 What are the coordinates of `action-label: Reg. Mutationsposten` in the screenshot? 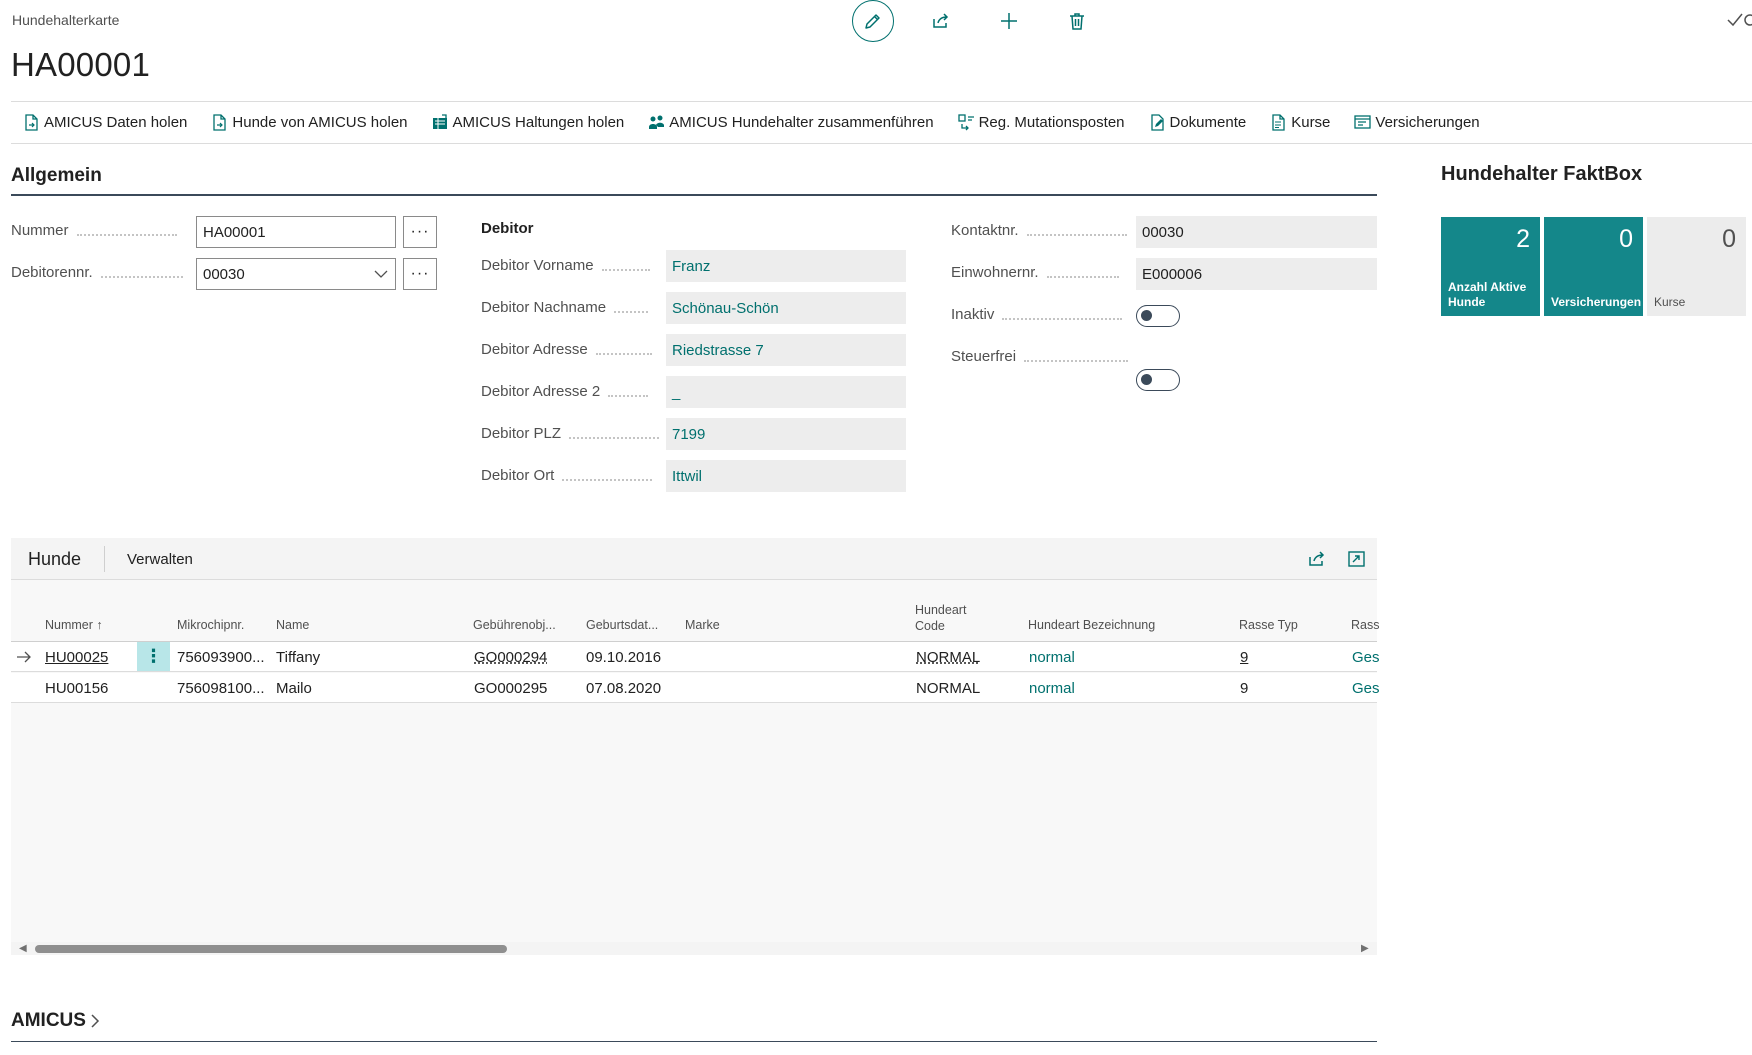 It's located at (1051, 122).